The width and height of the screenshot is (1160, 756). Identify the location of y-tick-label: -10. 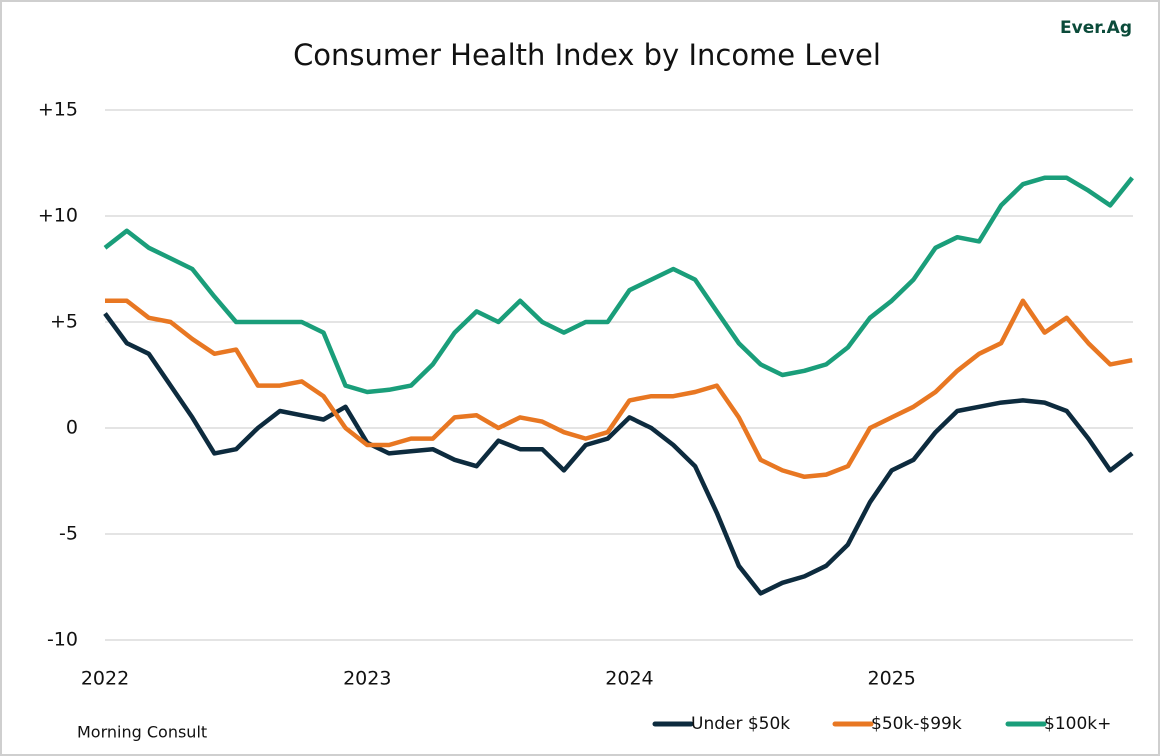
(62, 640).